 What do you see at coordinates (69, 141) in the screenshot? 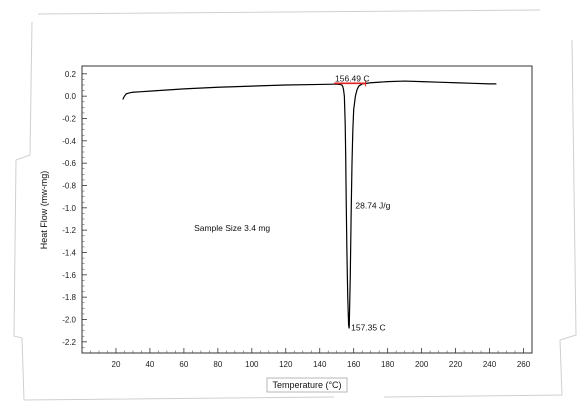
I see `y-tick-label: -0.4` at bounding box center [69, 141].